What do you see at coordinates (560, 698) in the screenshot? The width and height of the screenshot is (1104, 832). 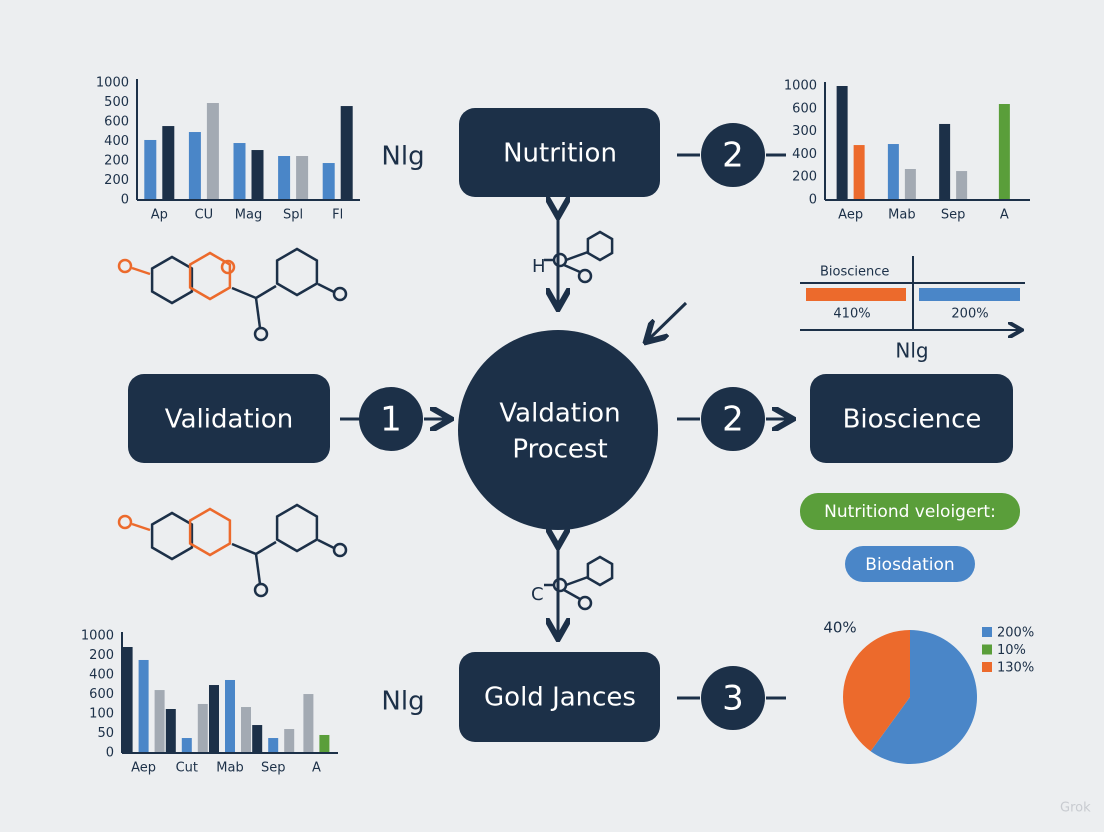 I see `node-label: Gold Jances` at bounding box center [560, 698].